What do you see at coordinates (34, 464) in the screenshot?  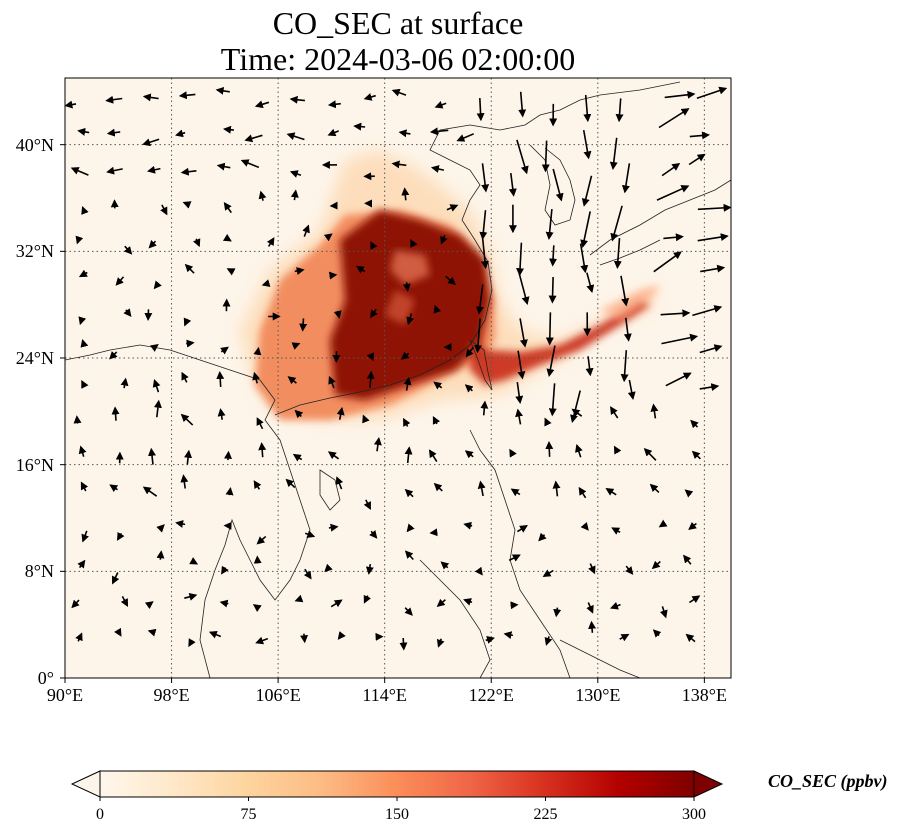 I see `lat-tick-label: 16°N` at bounding box center [34, 464].